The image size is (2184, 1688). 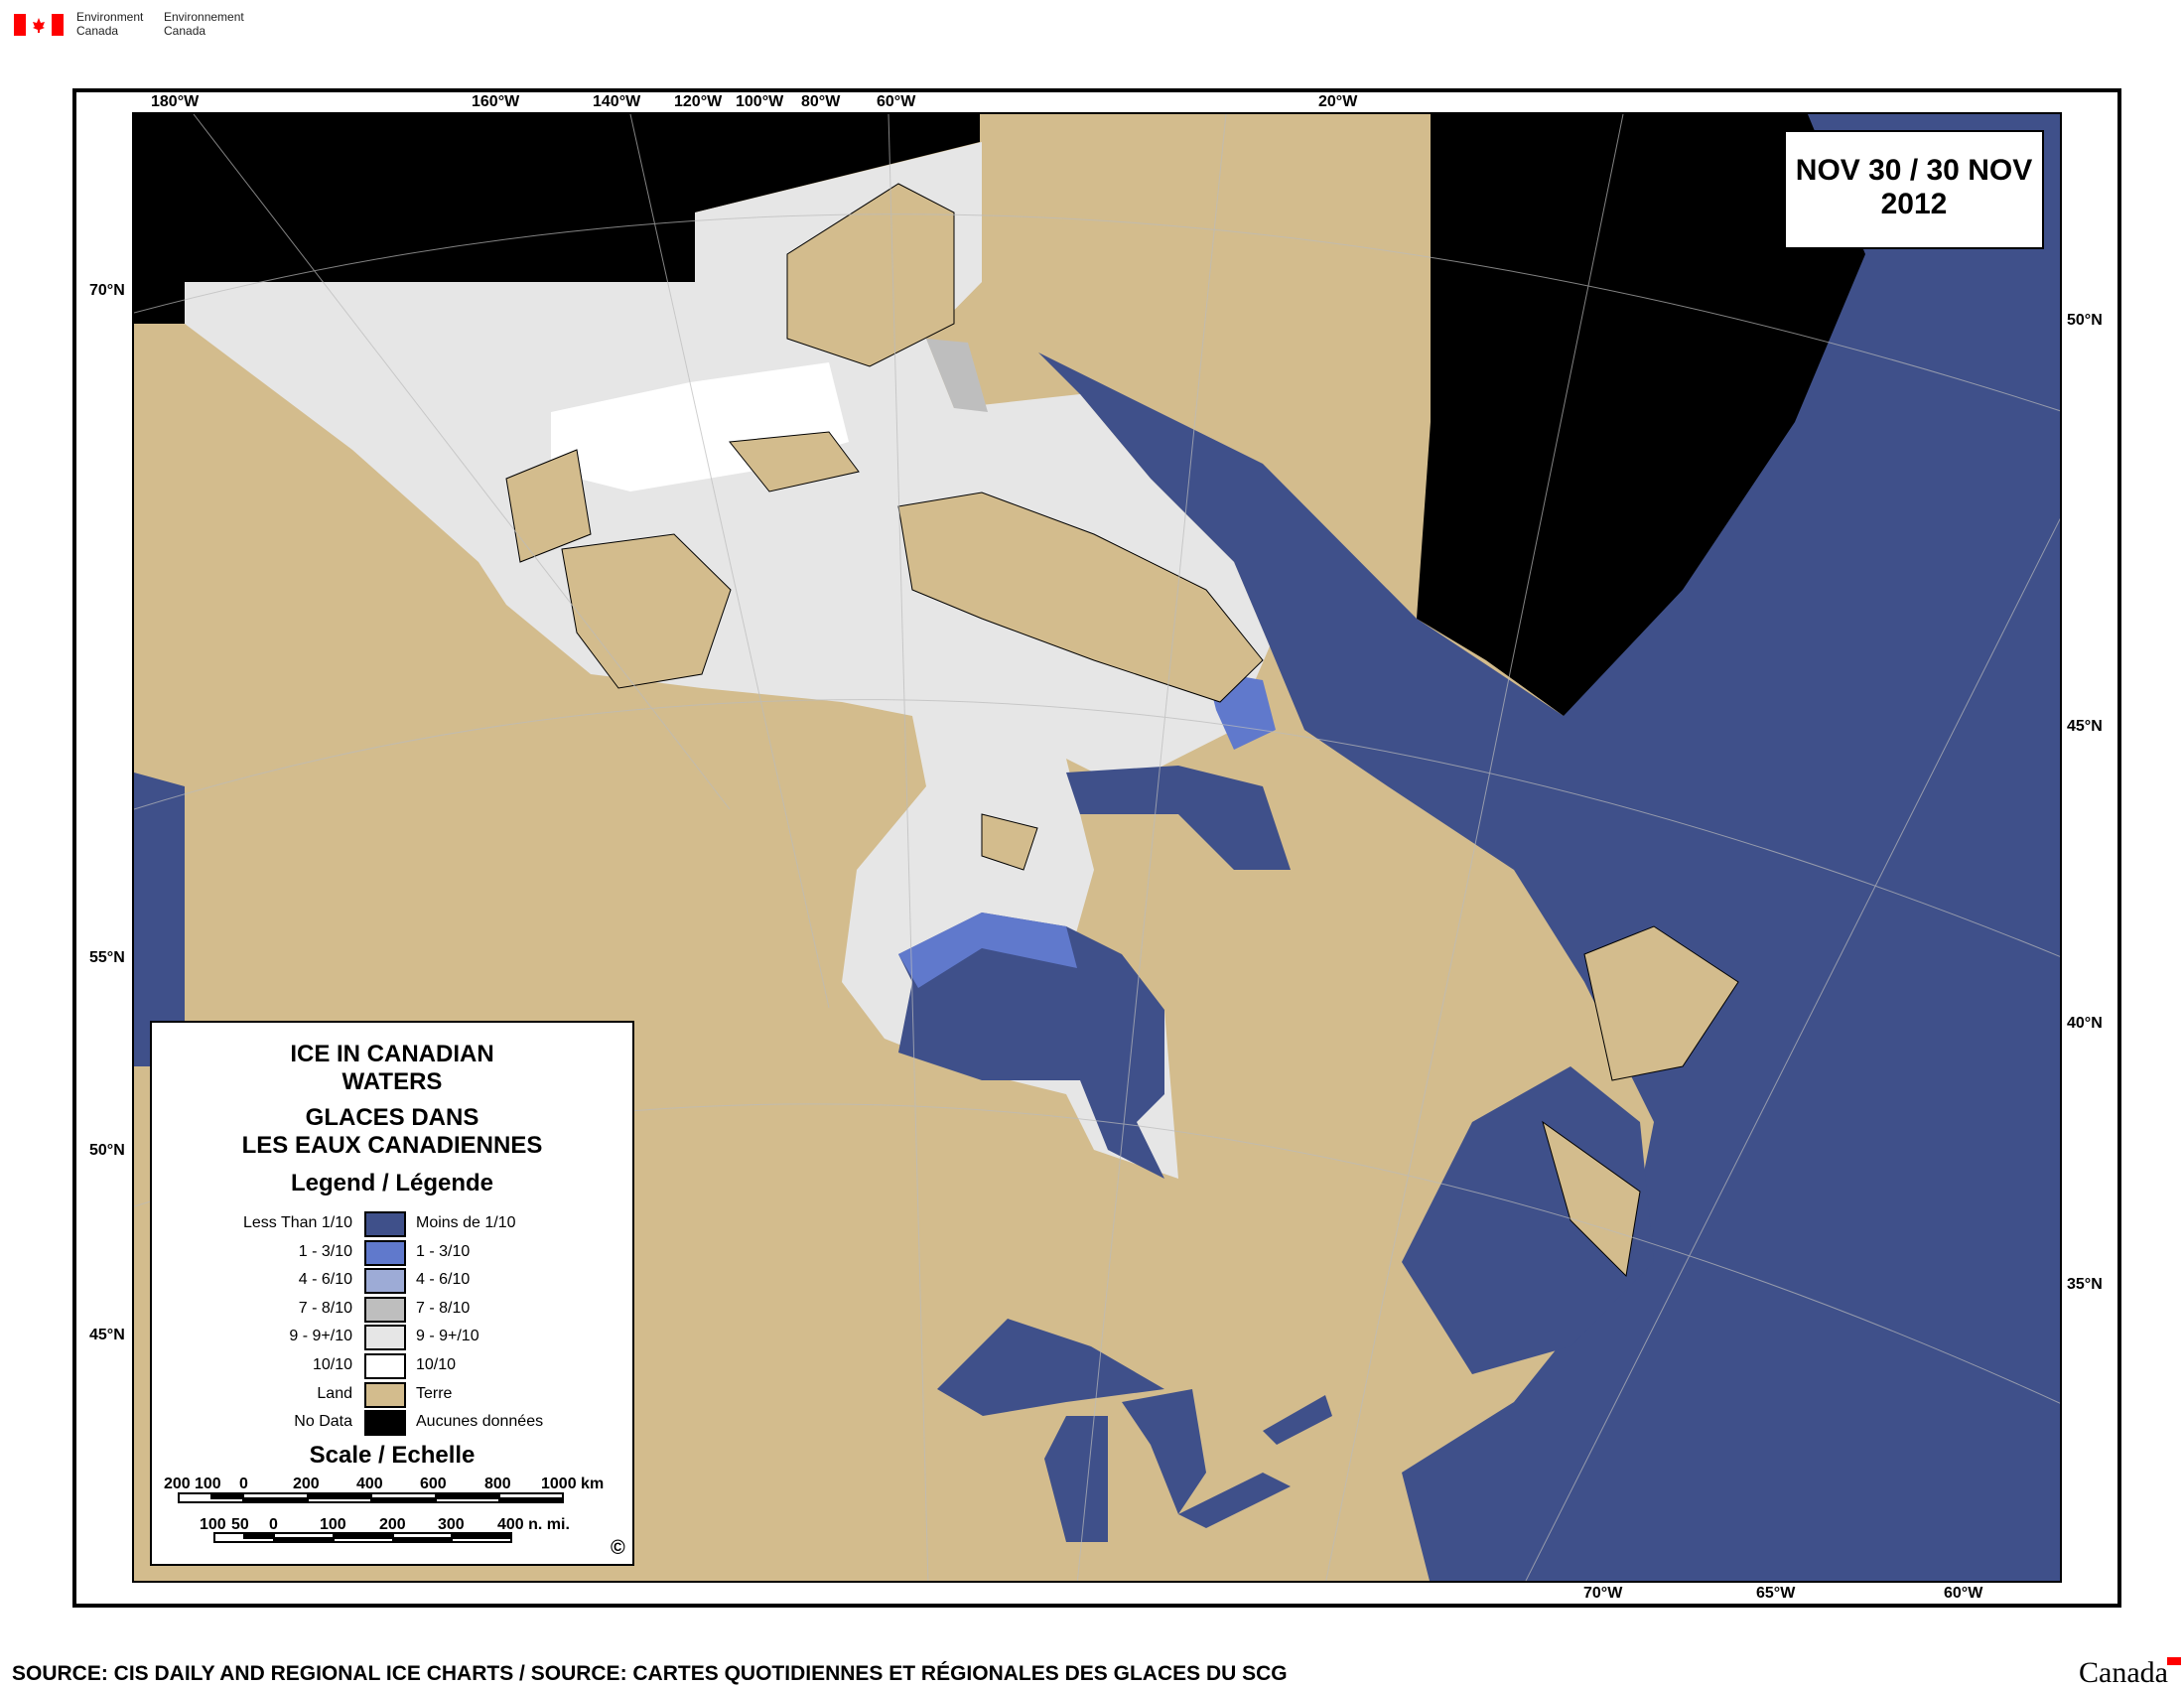 I want to click on legend-label-en: 4 - 6/10, so click(x=325, y=1280).